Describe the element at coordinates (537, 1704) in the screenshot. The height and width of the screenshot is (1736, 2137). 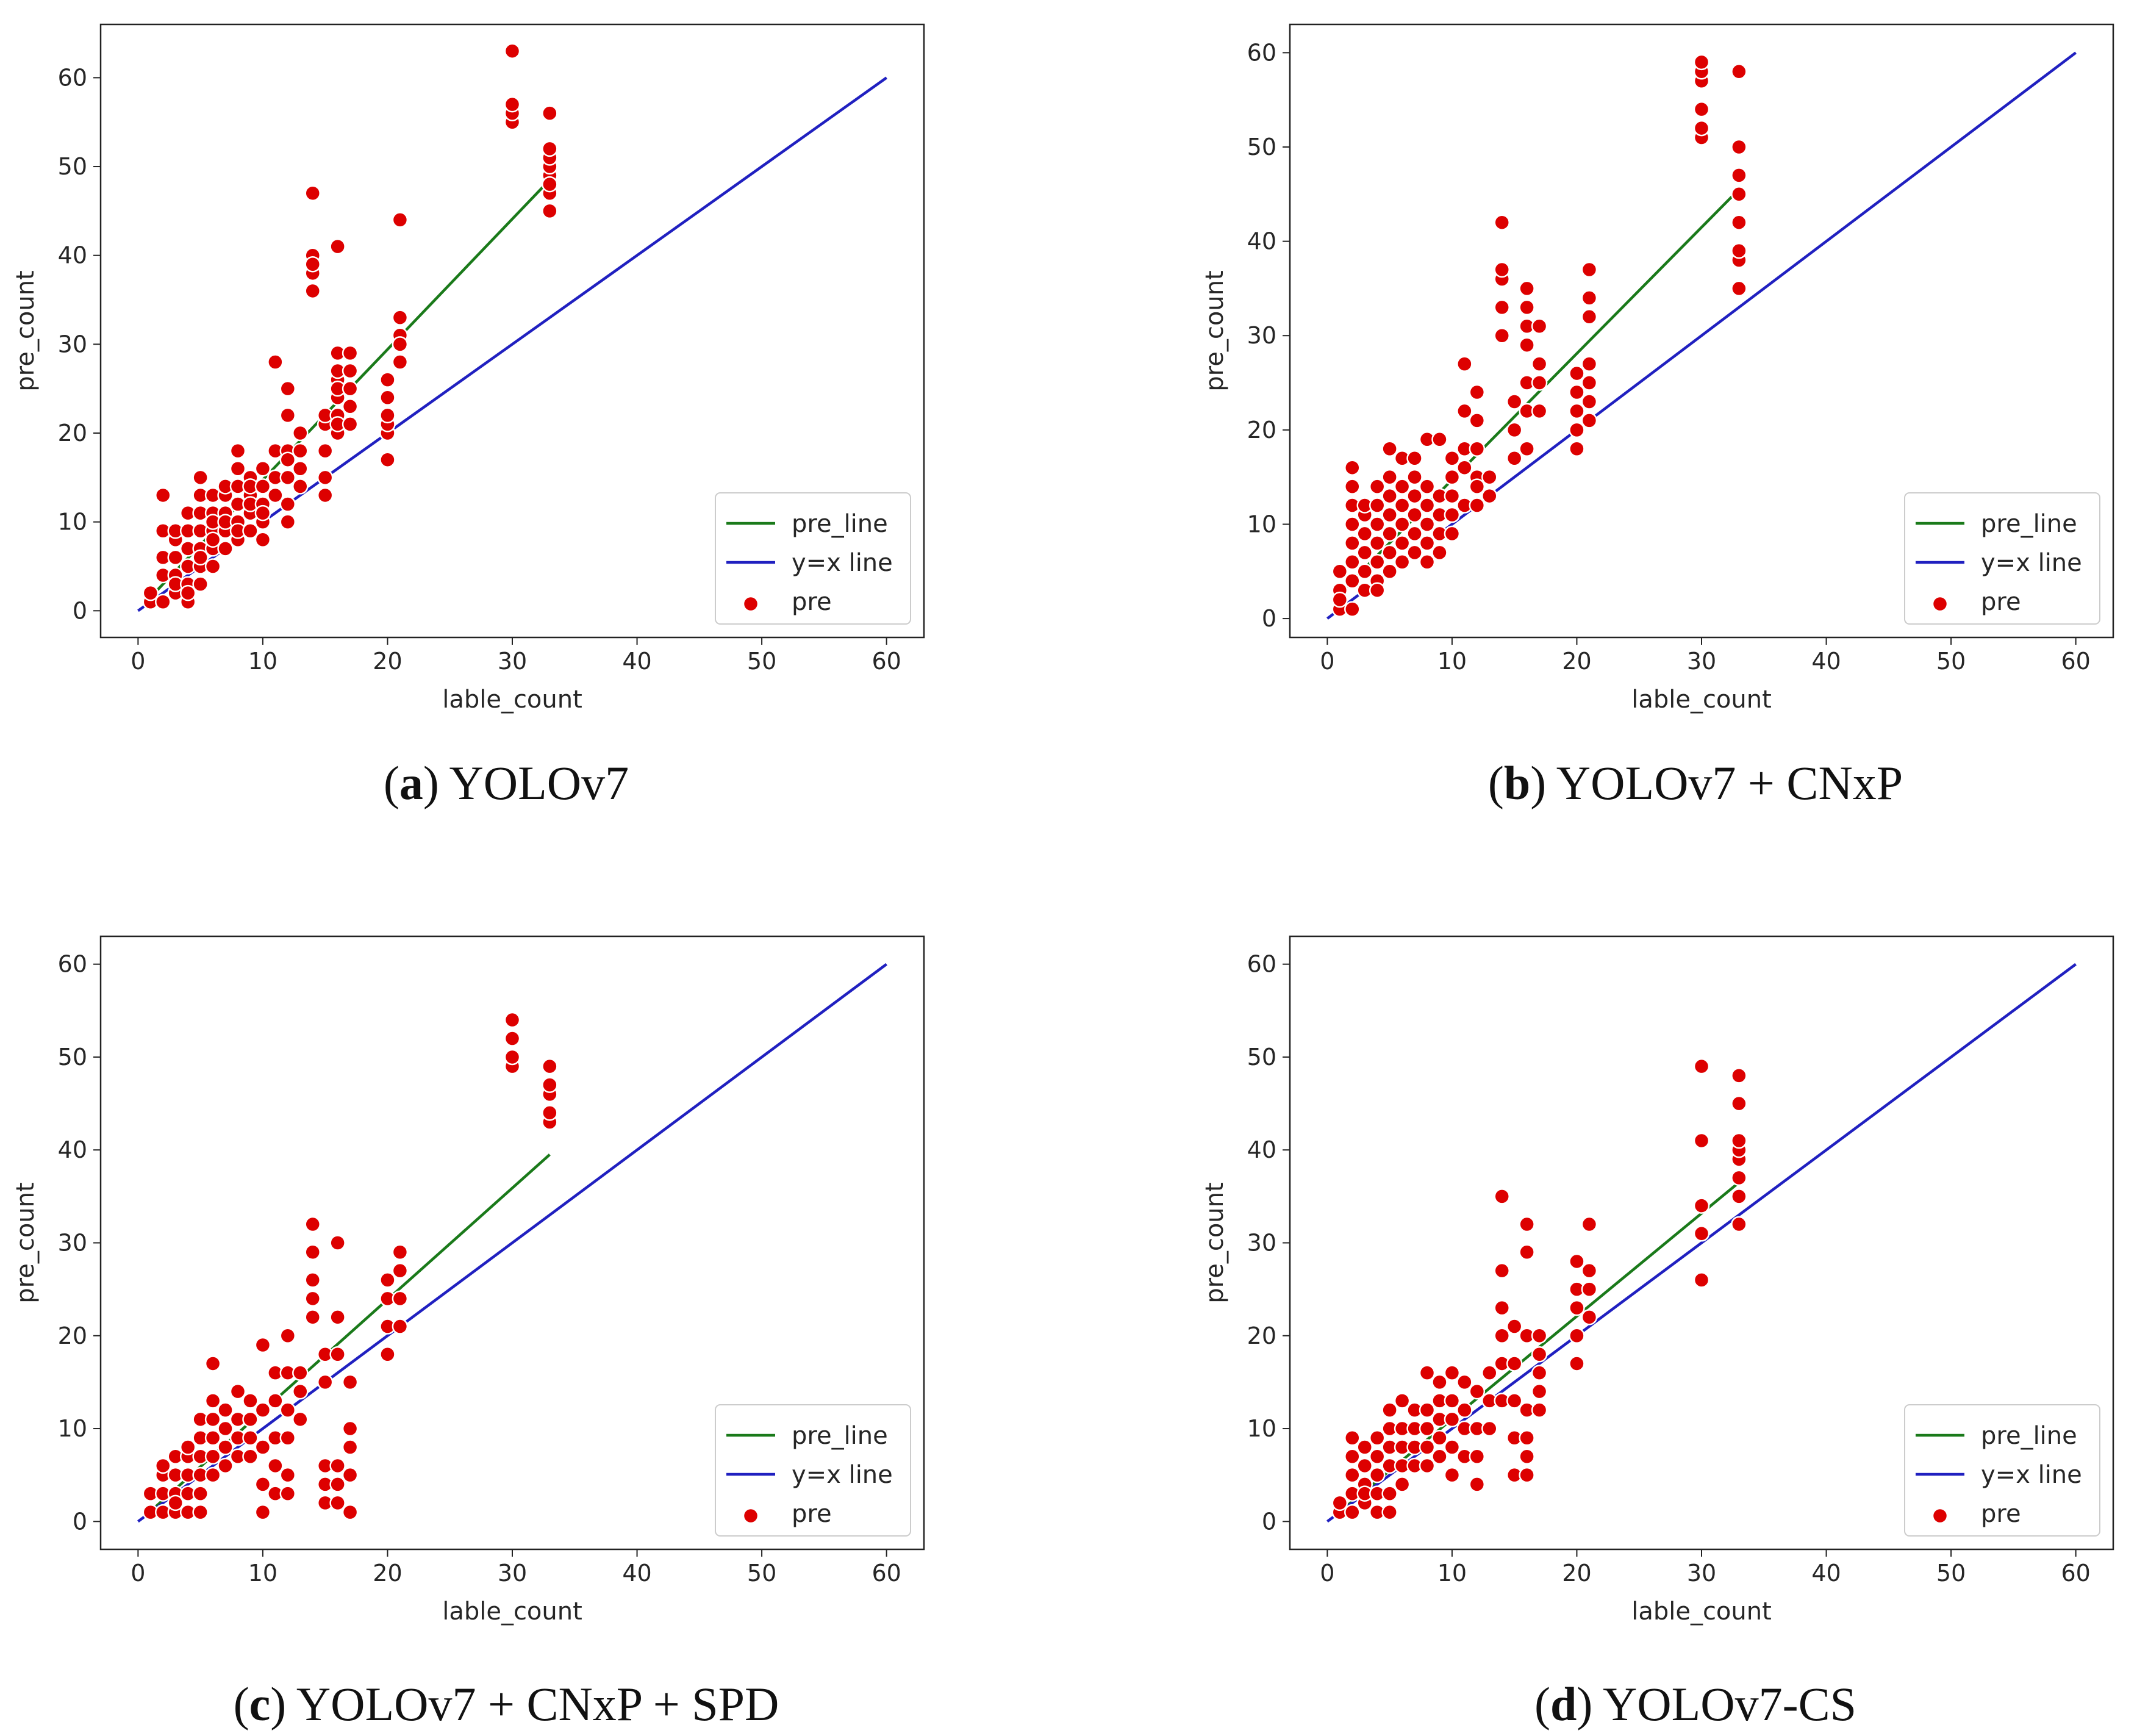
I see `caption-text: YOLOv7 + CNxP + SPD` at that location.